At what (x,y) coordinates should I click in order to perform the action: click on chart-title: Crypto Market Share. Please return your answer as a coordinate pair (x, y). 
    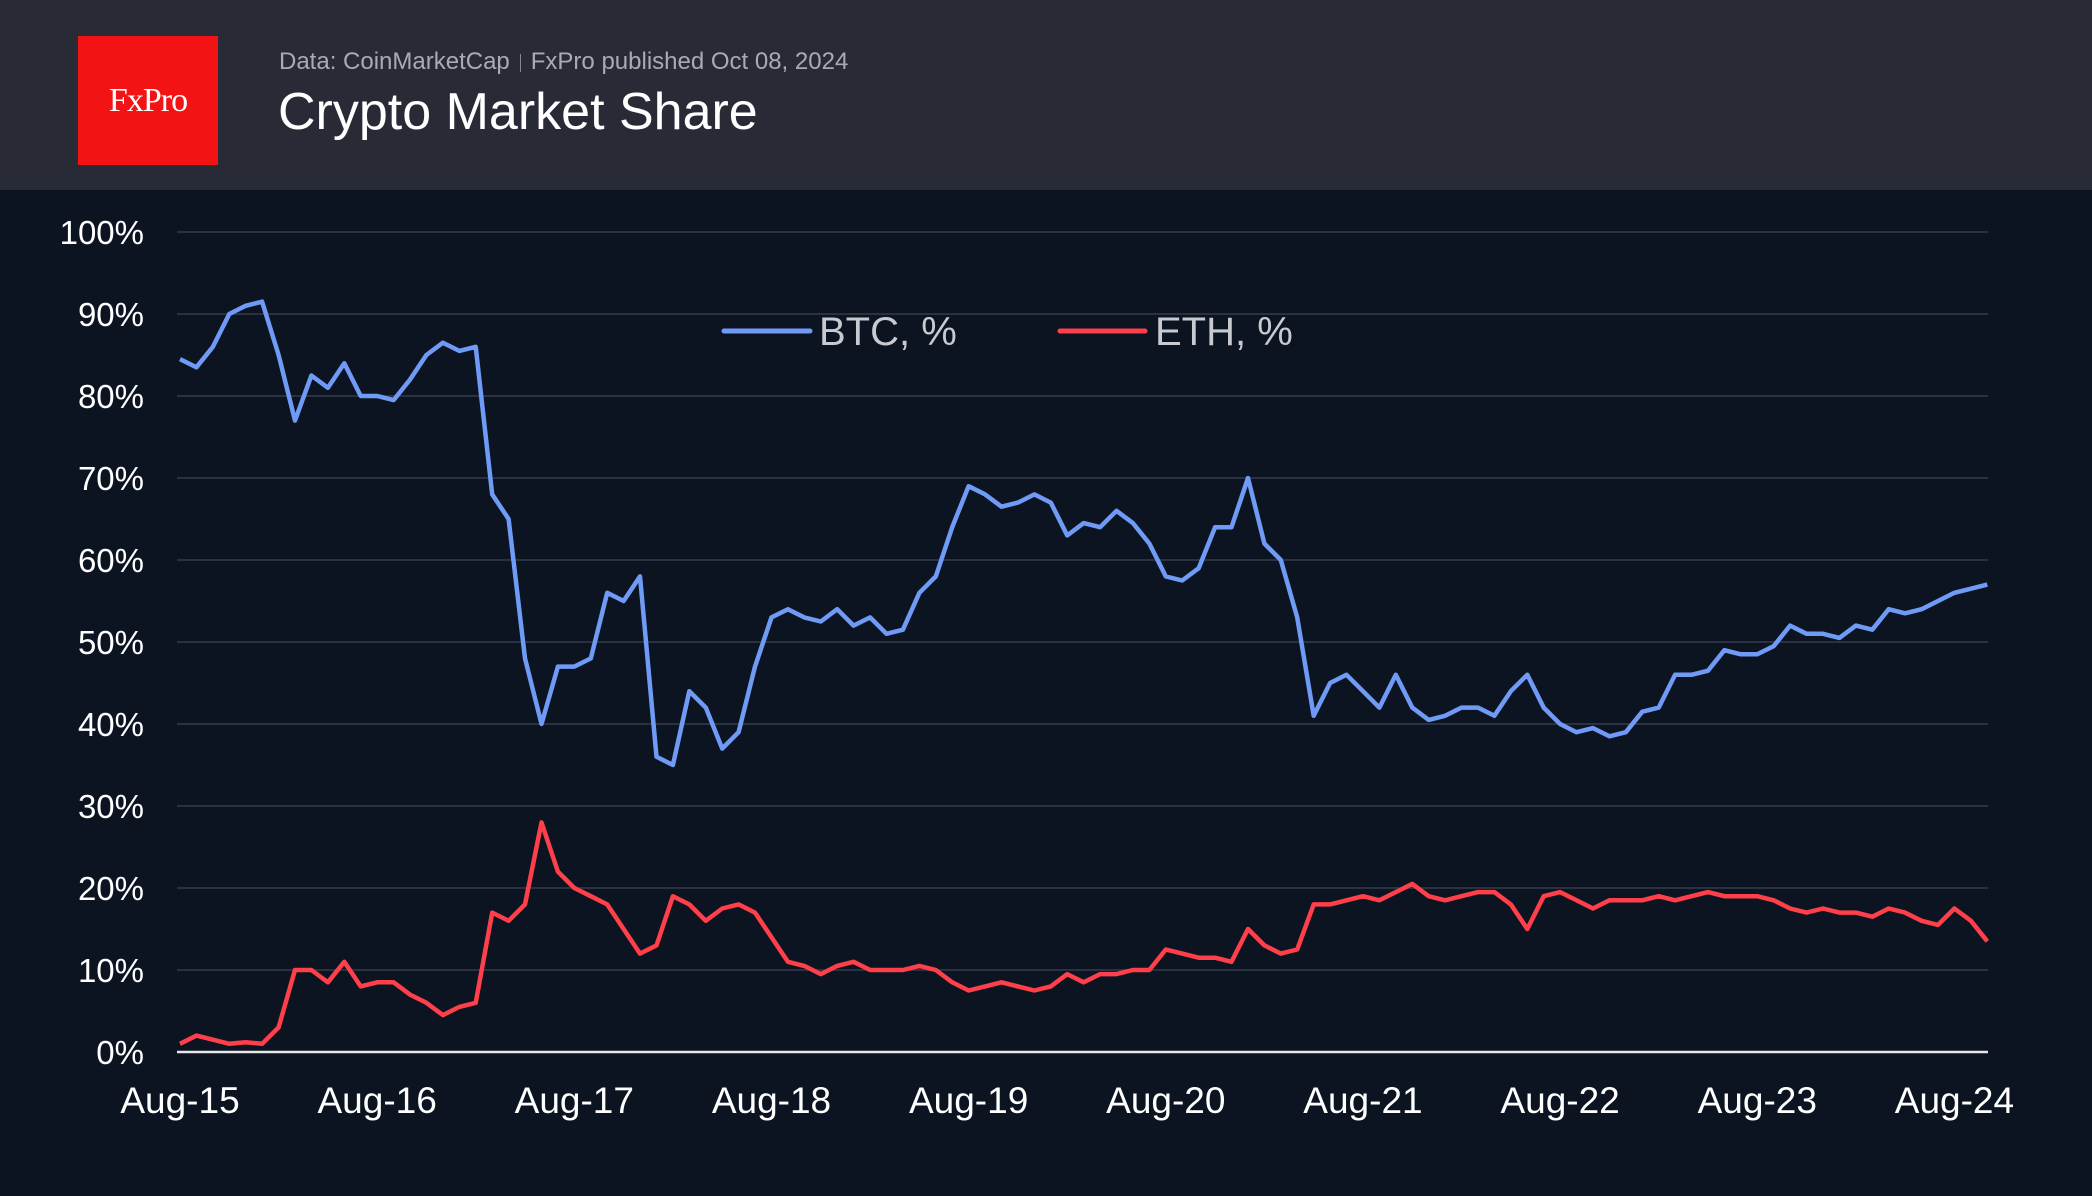
    Looking at the image, I should click on (518, 112).